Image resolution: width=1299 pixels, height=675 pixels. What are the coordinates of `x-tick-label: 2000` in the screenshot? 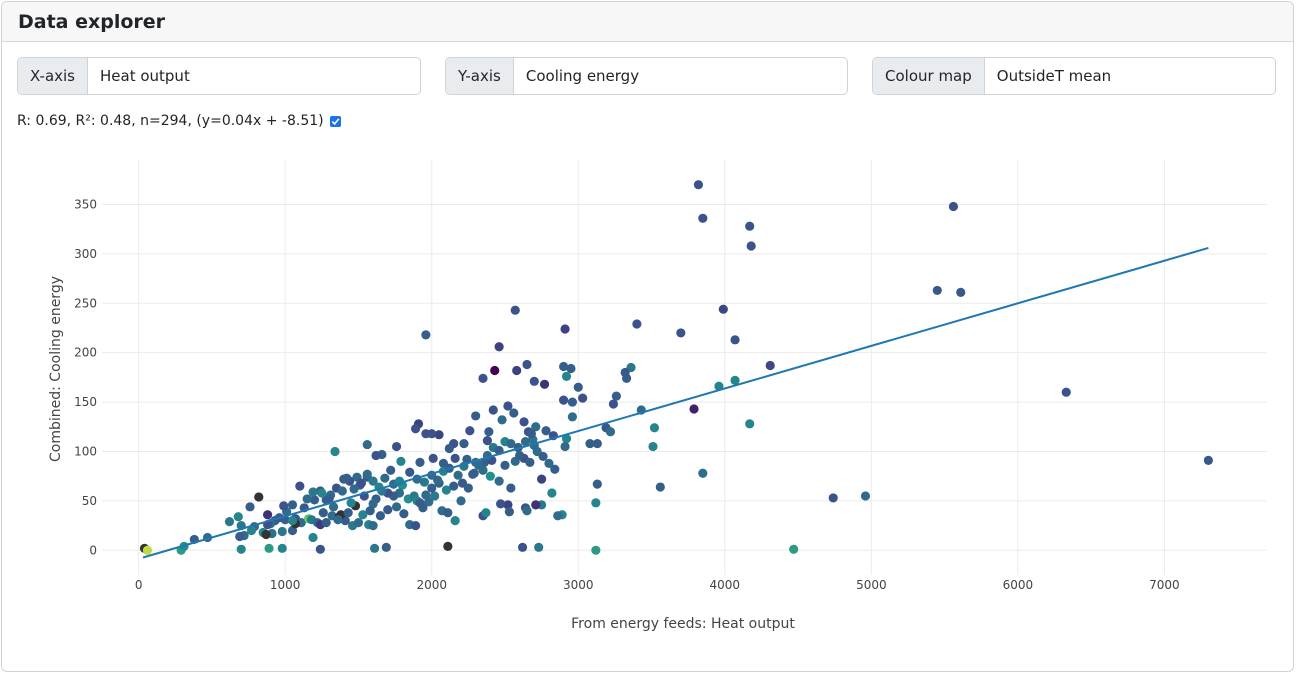 It's located at (431, 585).